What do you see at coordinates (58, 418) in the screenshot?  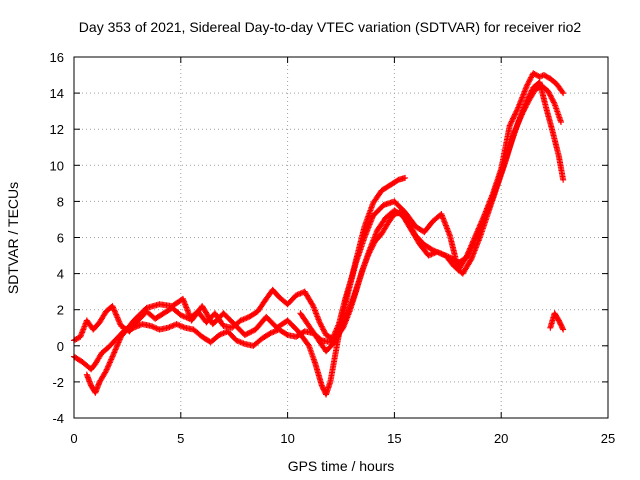 I see `y-tick-label: -4` at bounding box center [58, 418].